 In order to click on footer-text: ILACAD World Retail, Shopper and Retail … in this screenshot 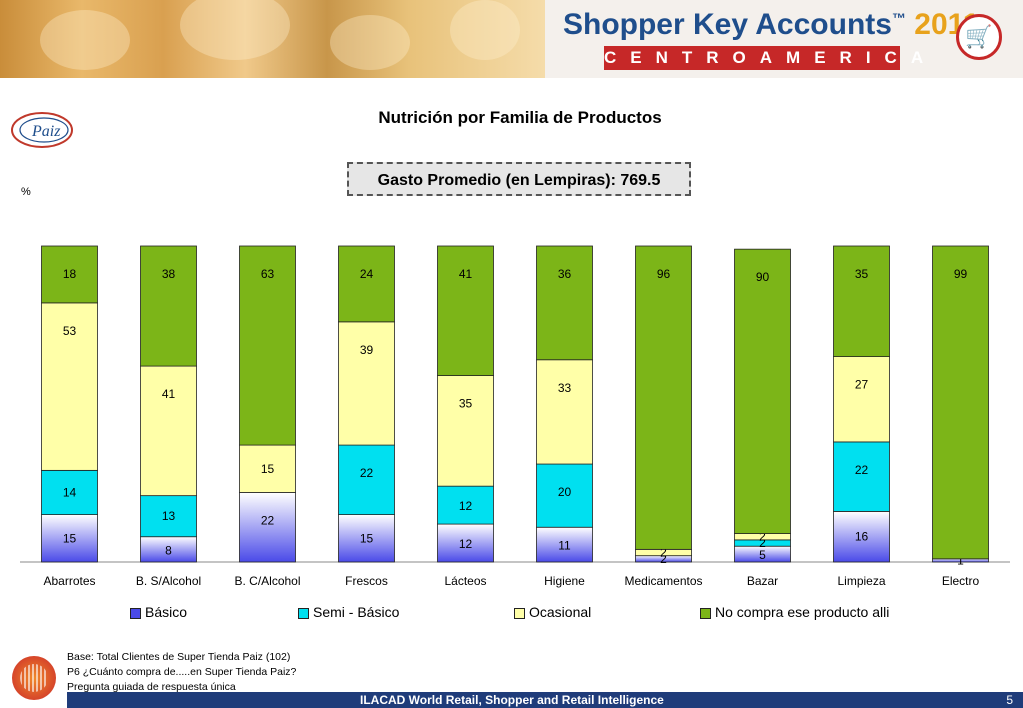, I will do `click(512, 700)`.